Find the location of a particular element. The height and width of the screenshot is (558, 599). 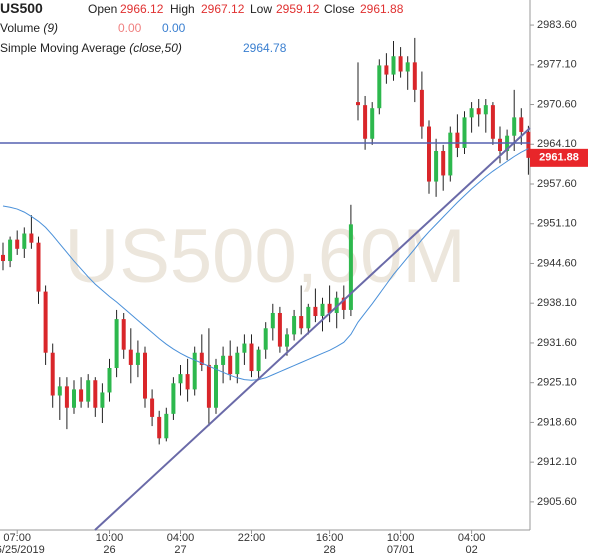

y-tick-label: 2925.10 is located at coordinates (557, 383).